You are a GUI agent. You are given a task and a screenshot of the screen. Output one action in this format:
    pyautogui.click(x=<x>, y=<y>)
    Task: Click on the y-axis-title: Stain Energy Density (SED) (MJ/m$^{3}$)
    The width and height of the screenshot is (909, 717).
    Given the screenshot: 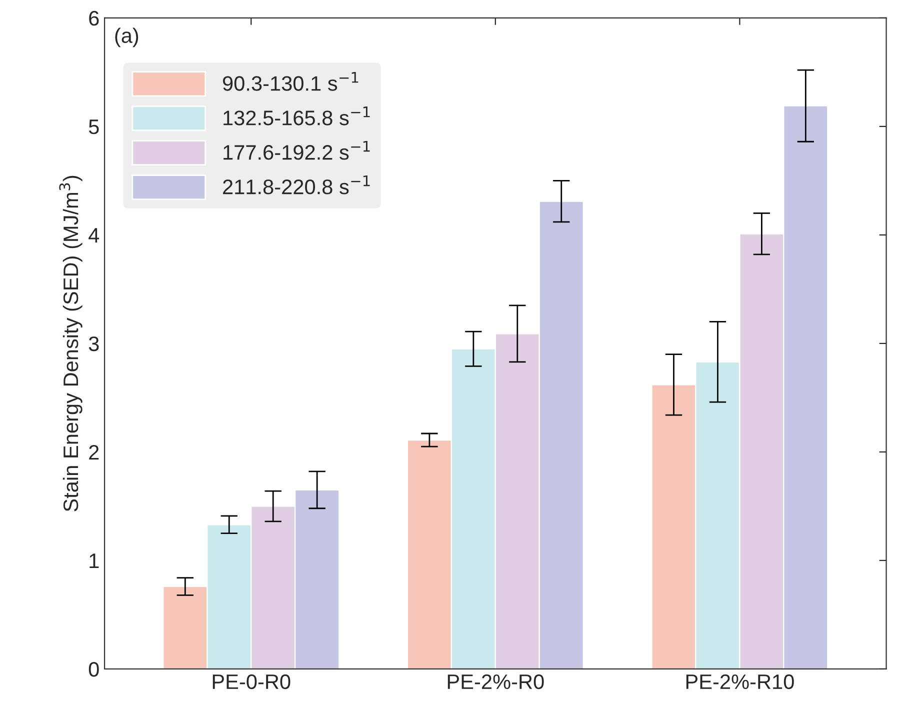 What is the action you would take?
    pyautogui.click(x=70, y=344)
    